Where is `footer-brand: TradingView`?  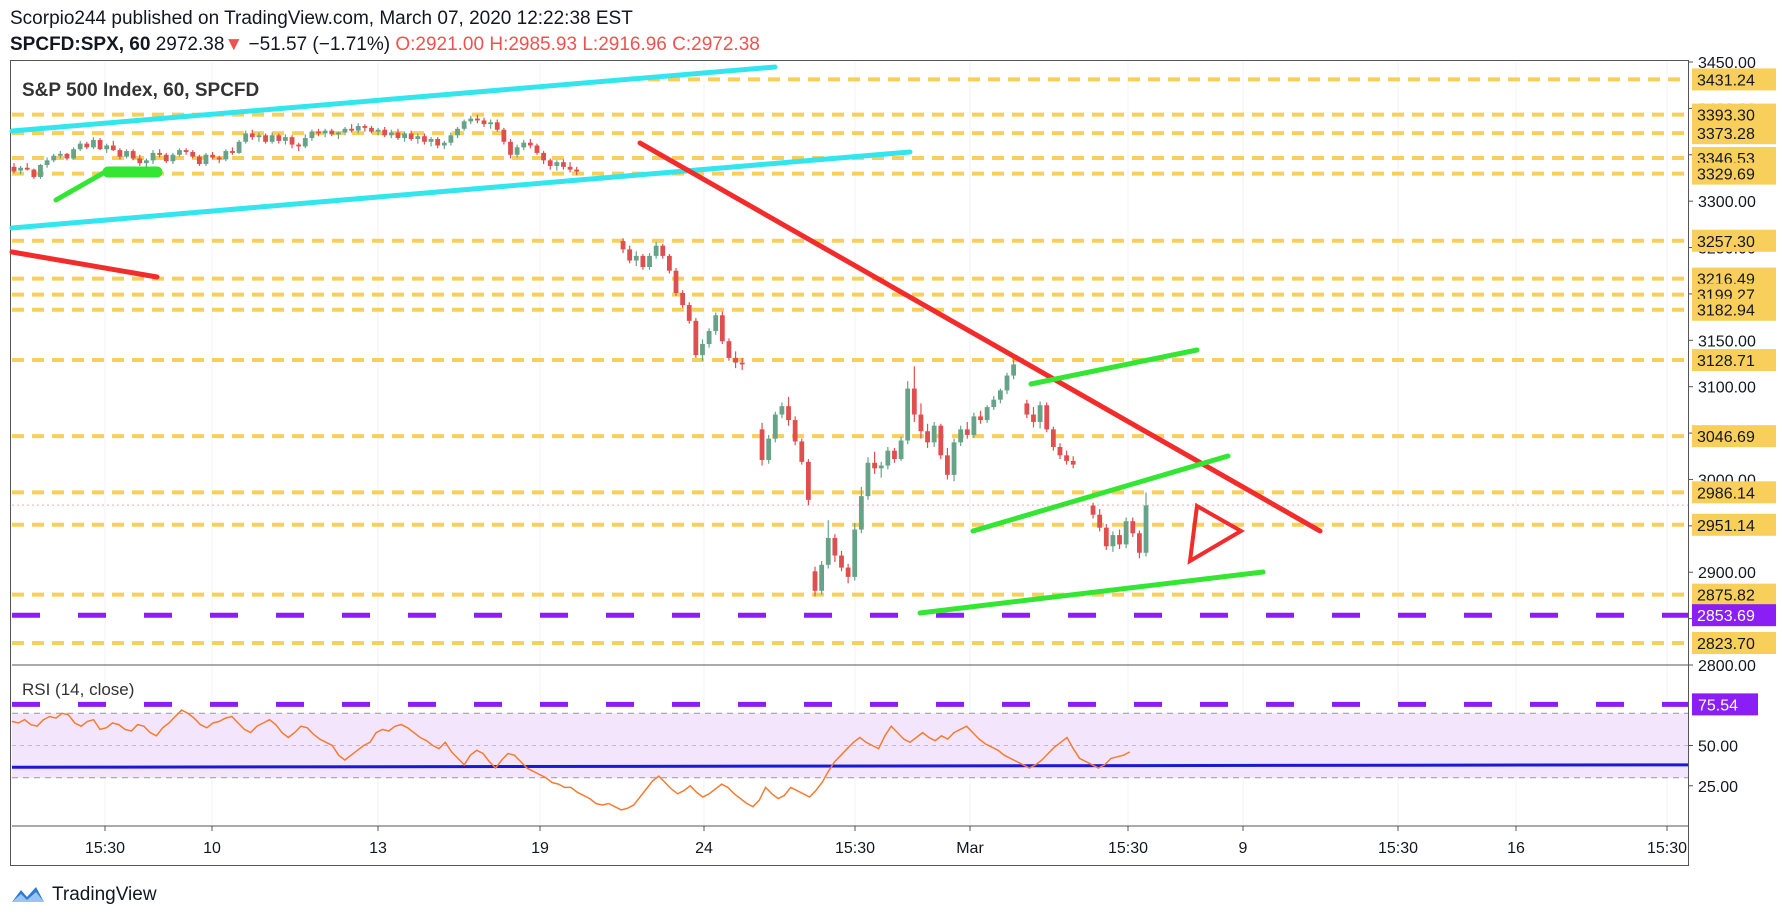
footer-brand: TradingView is located at coordinates (83, 895).